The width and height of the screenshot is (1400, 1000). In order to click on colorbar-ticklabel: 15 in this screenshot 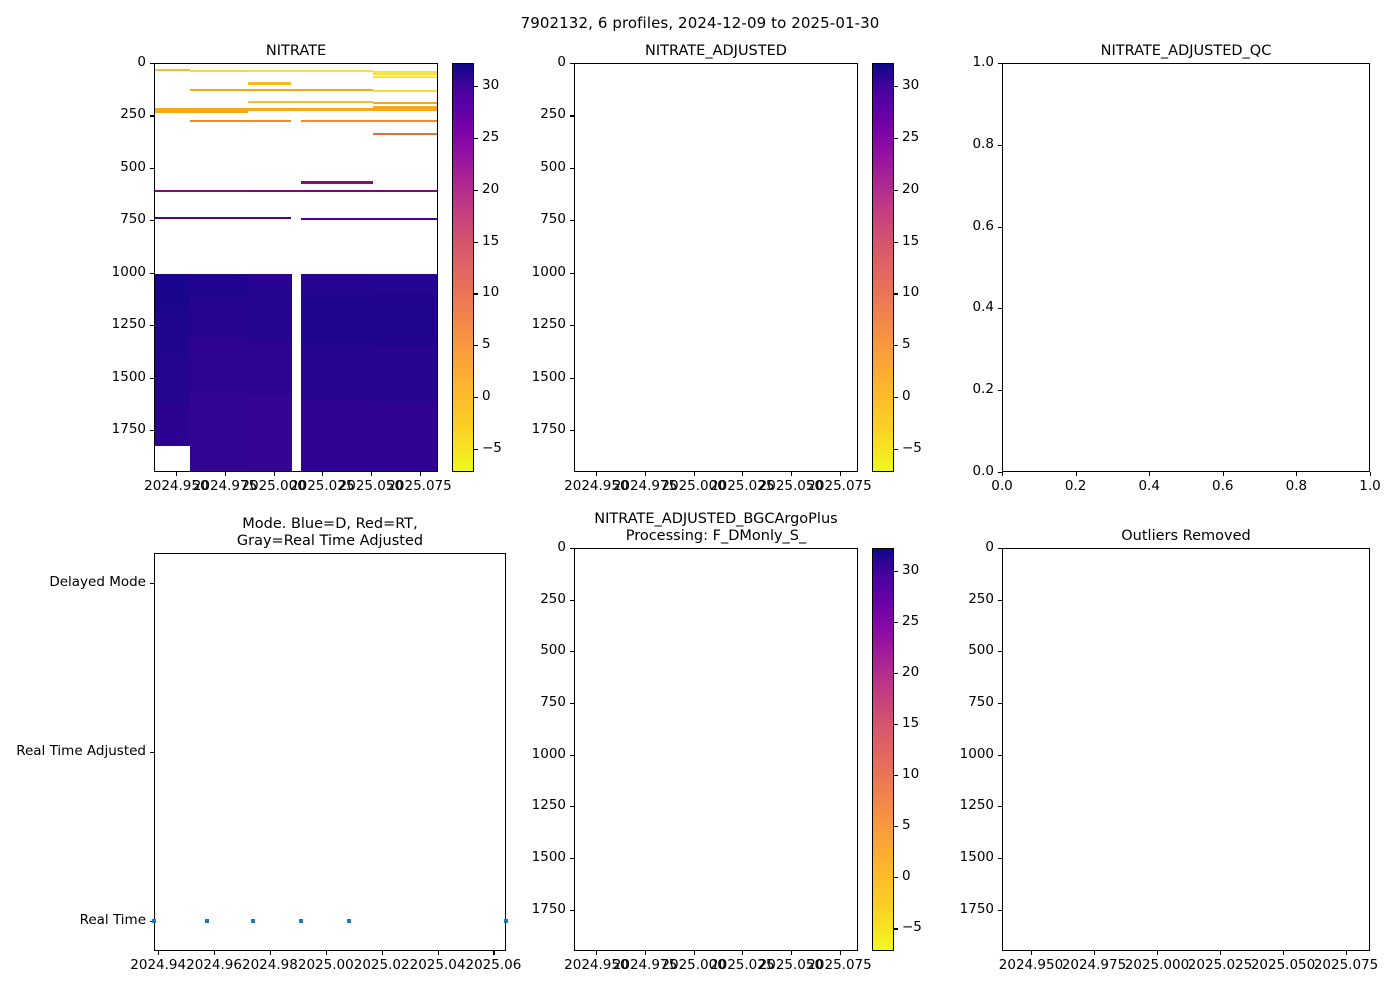, I will do `click(911, 722)`.